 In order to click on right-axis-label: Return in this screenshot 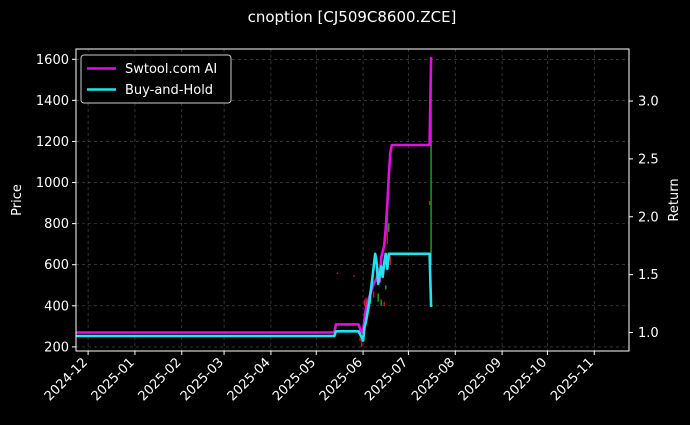, I will do `click(674, 199)`.